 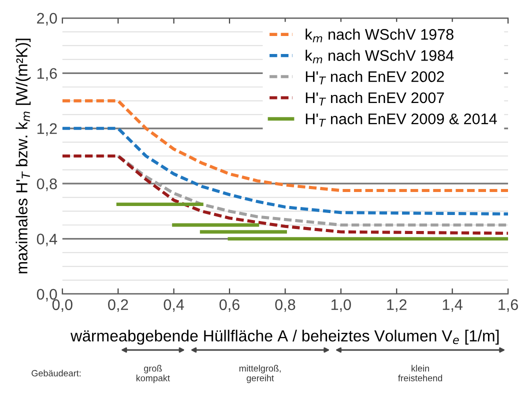 I want to click on y-tick-label: 2,0, so click(x=47, y=19).